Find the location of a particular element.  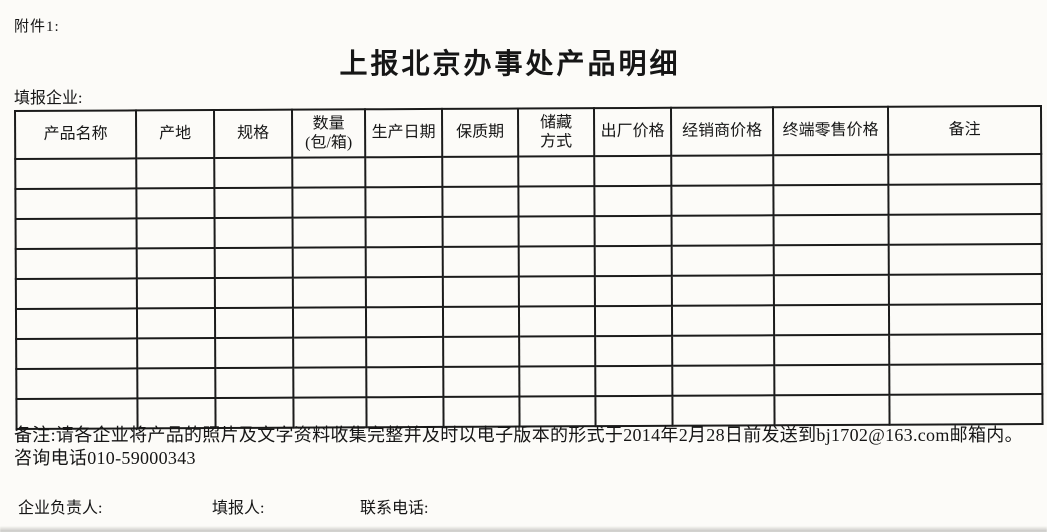

column-header: 产地 is located at coordinates (175, 134).